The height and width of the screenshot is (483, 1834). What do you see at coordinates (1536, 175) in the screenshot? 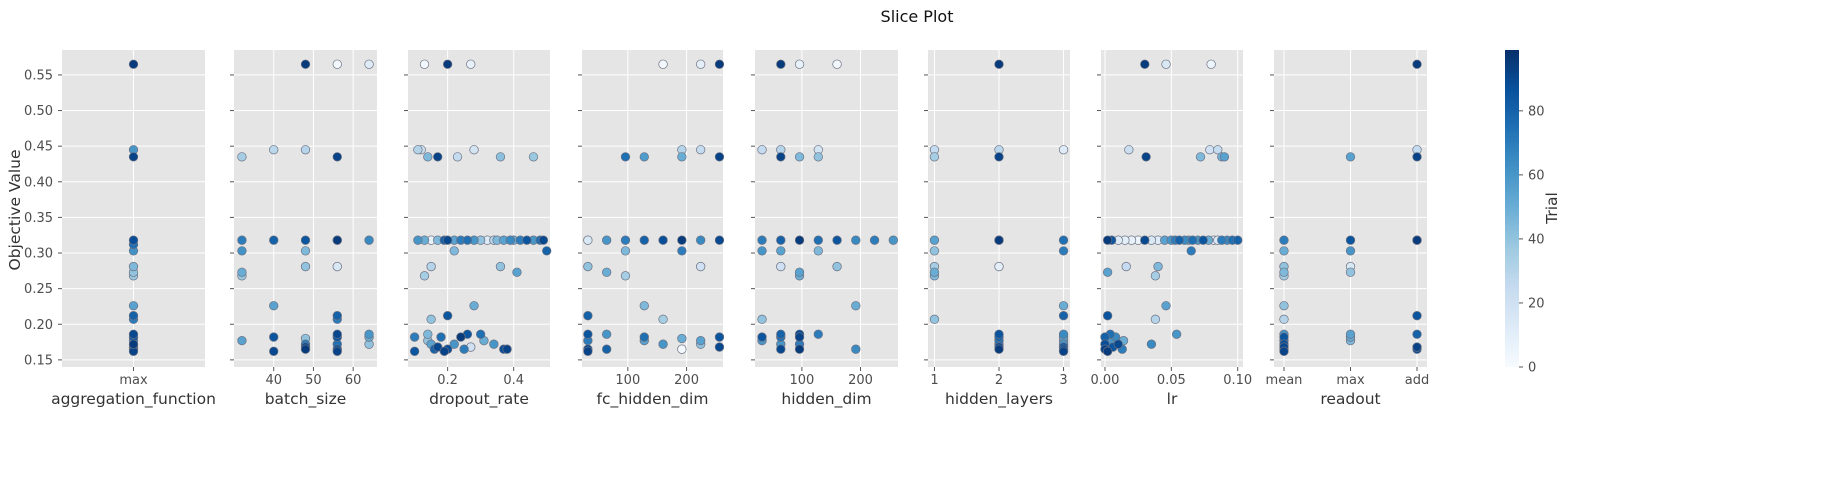
I see `colorbar-tick-label: 60` at bounding box center [1536, 175].